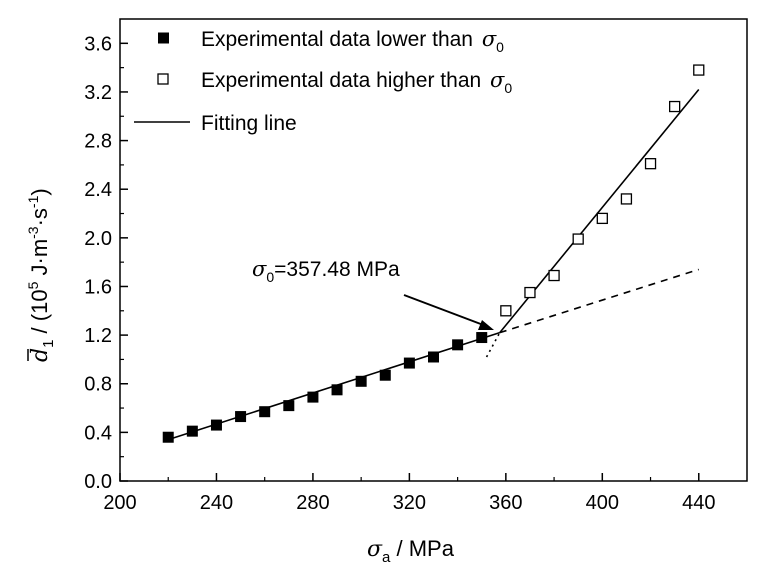 The height and width of the screenshot is (574, 768). I want to click on x-tick-label: 240, so click(216, 503).